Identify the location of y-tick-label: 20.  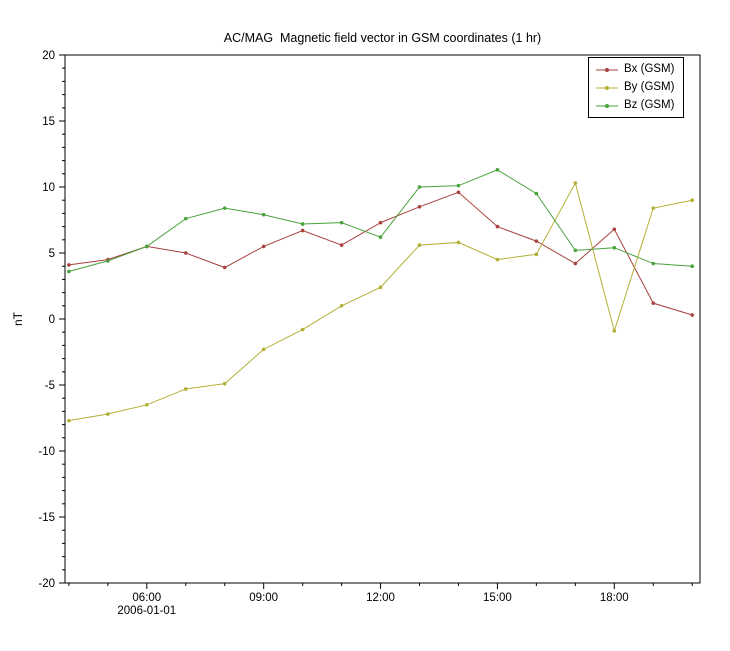
(48, 56).